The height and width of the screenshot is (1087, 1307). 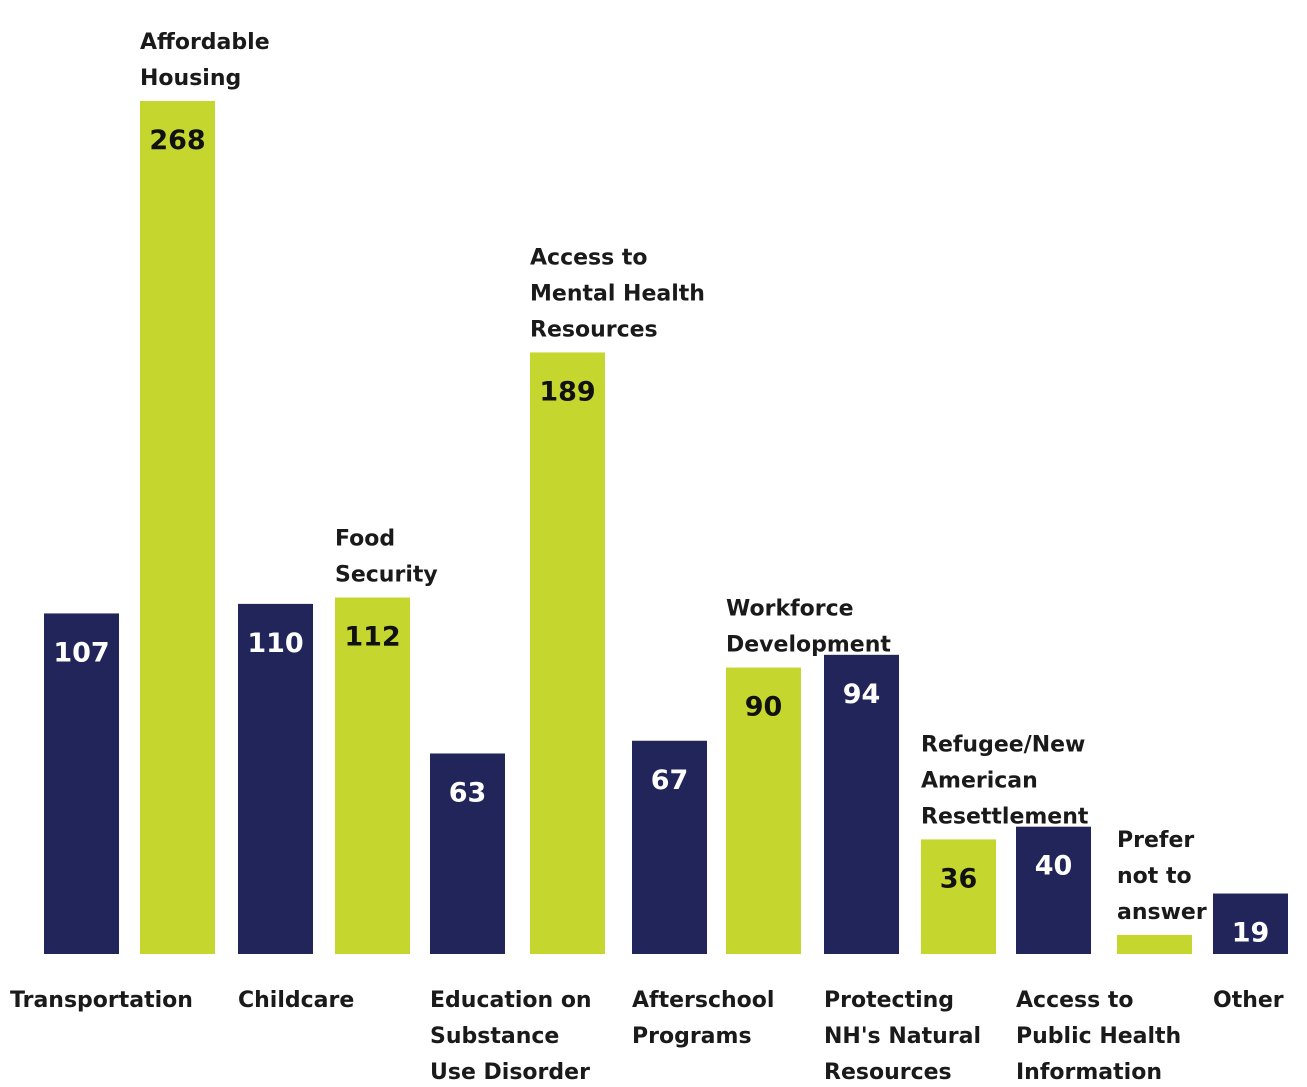 What do you see at coordinates (692, 1036) in the screenshot?
I see `category-label-afterschool-programs-line-2: Programs` at bounding box center [692, 1036].